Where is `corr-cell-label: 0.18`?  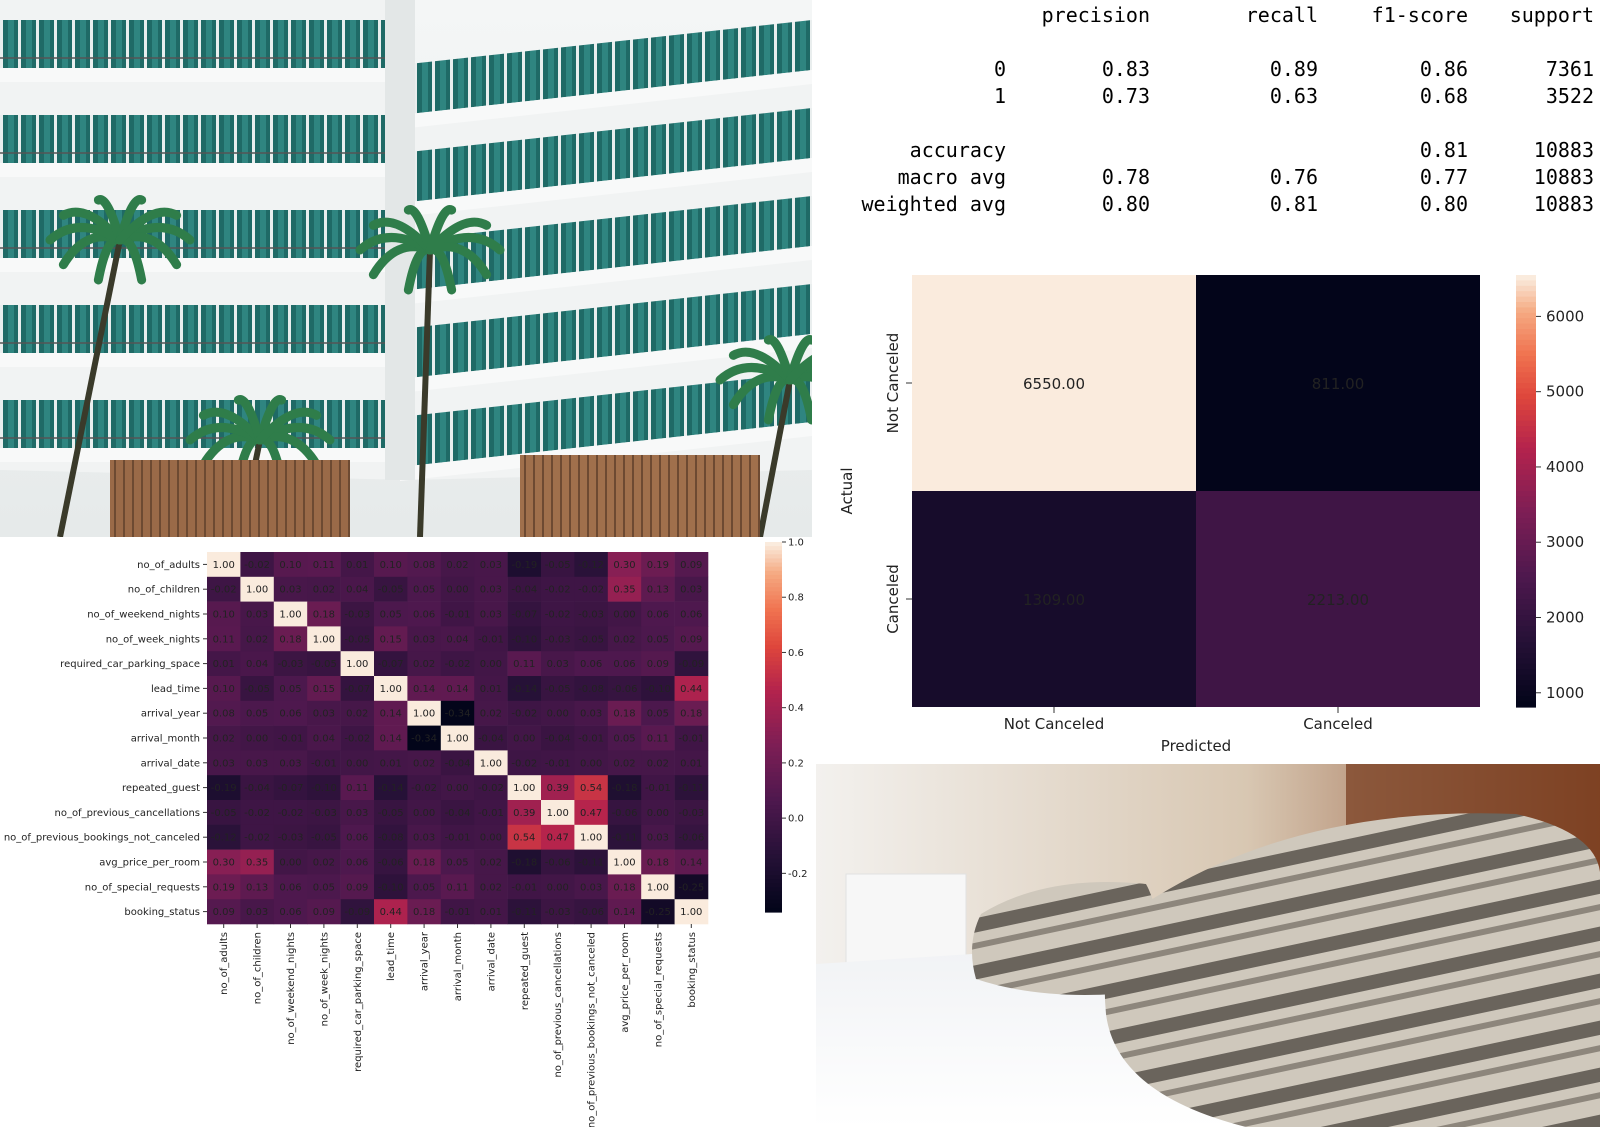 corr-cell-label: 0.18 is located at coordinates (324, 615).